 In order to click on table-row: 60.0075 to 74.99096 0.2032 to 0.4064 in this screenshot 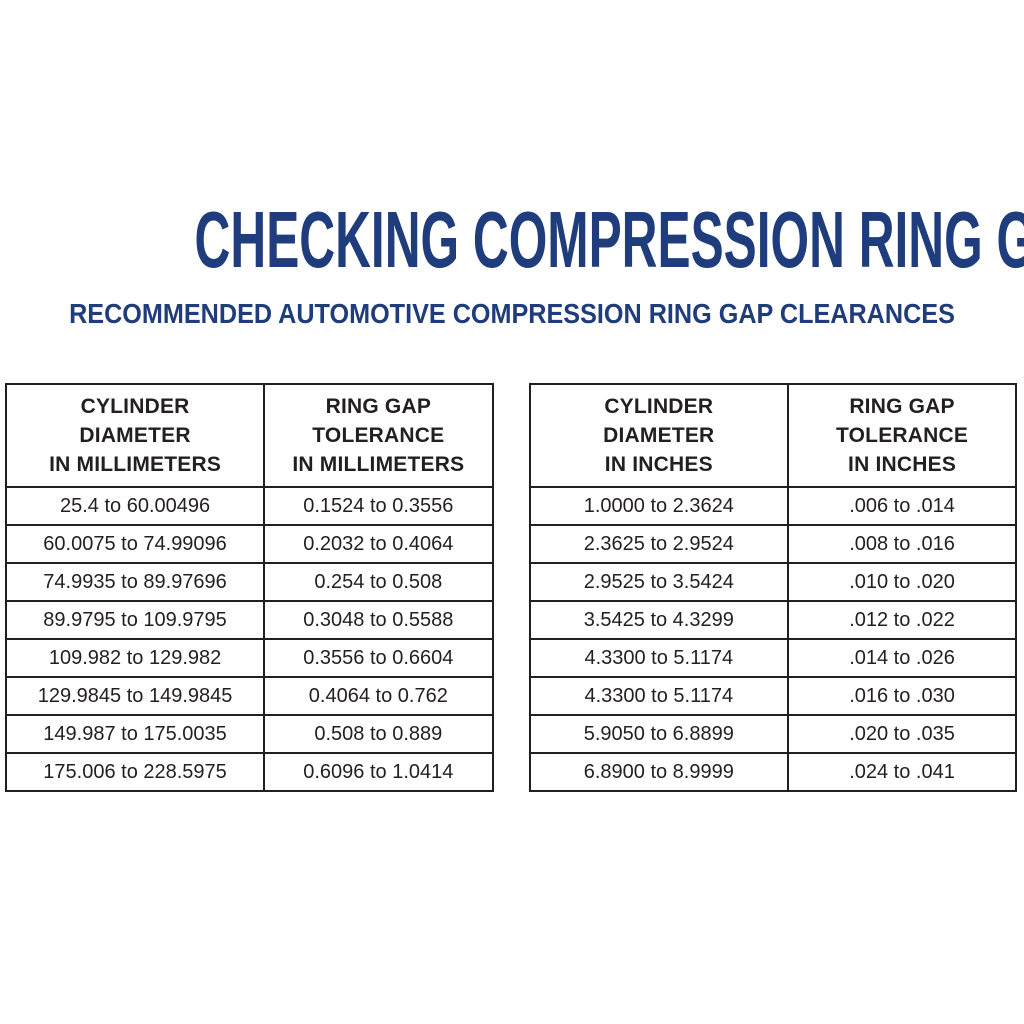, I will do `click(249, 544)`.